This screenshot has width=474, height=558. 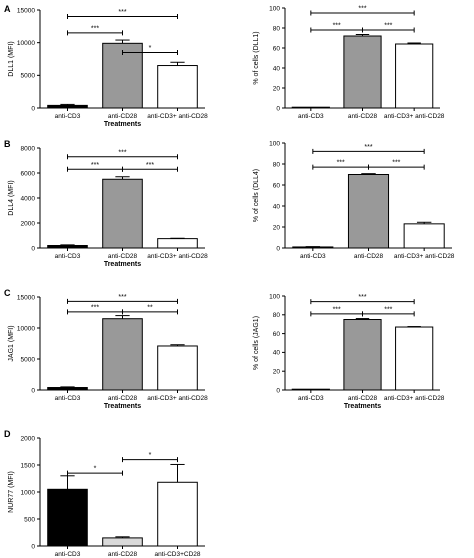 I want to click on panel-letter: D, so click(x=7, y=434).